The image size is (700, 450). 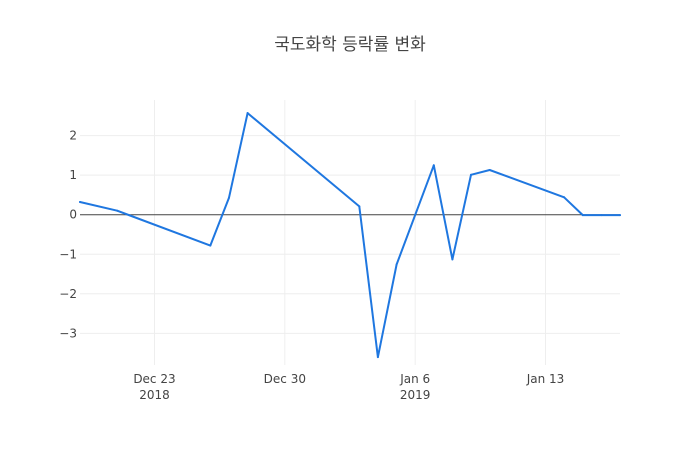 What do you see at coordinates (73, 136) in the screenshot?
I see `y-tick-label: 2` at bounding box center [73, 136].